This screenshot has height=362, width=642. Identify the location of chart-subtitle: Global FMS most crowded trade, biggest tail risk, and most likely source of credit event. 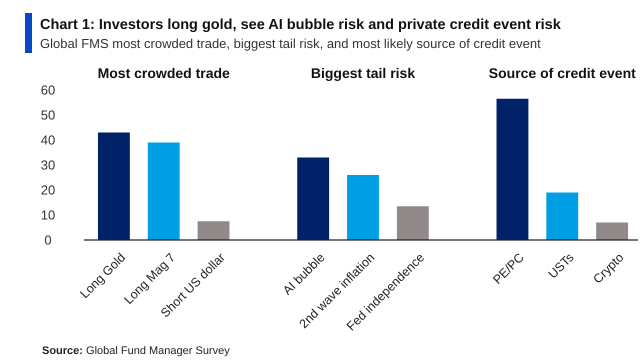
(291, 43).